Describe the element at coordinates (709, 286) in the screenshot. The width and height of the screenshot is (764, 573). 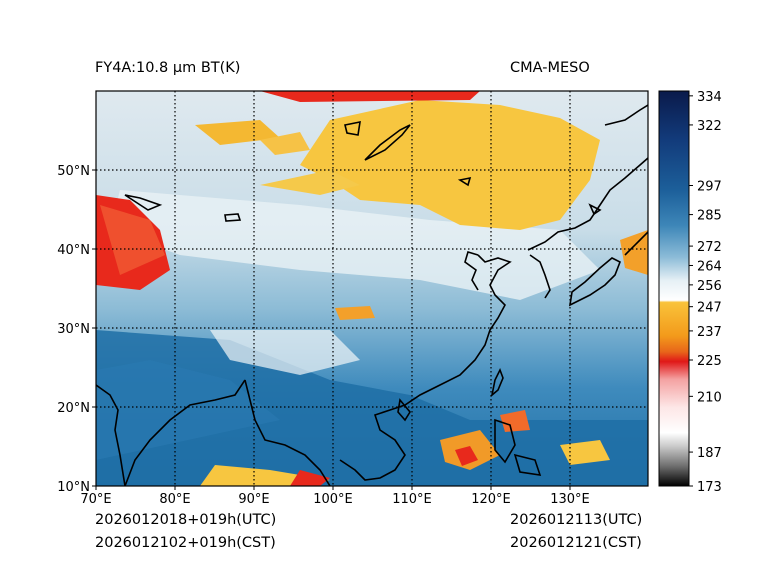
I see `colorbar-tick-label: 256` at that location.